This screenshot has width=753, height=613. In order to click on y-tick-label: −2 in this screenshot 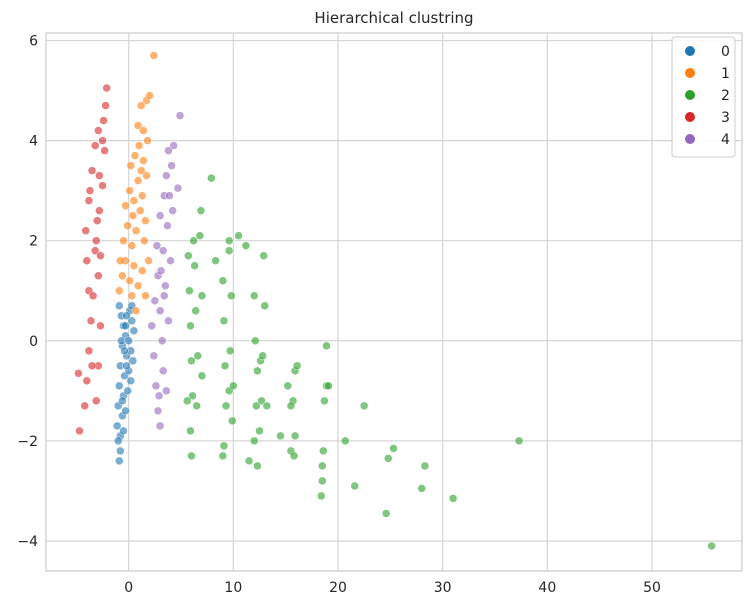, I will do `click(27, 442)`.